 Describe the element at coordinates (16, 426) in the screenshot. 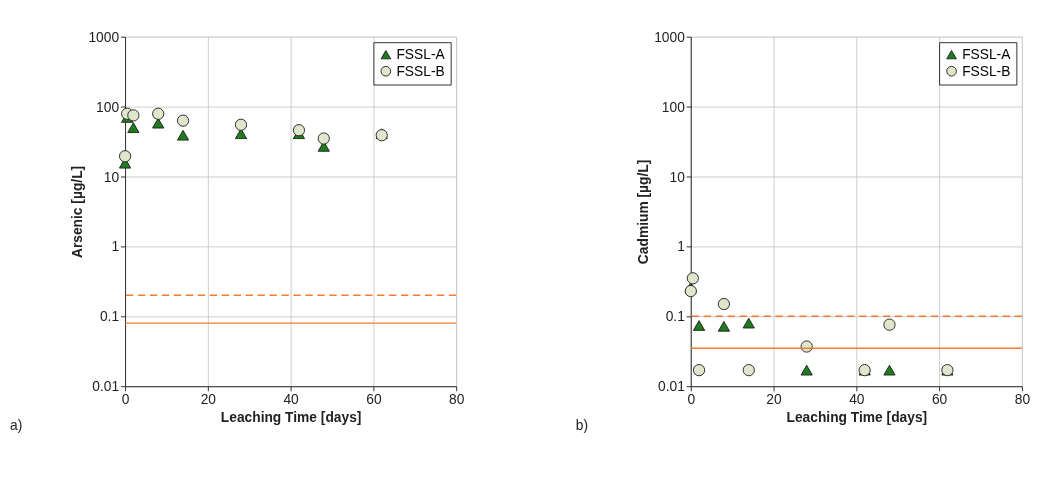

I see `text: a)` at that location.